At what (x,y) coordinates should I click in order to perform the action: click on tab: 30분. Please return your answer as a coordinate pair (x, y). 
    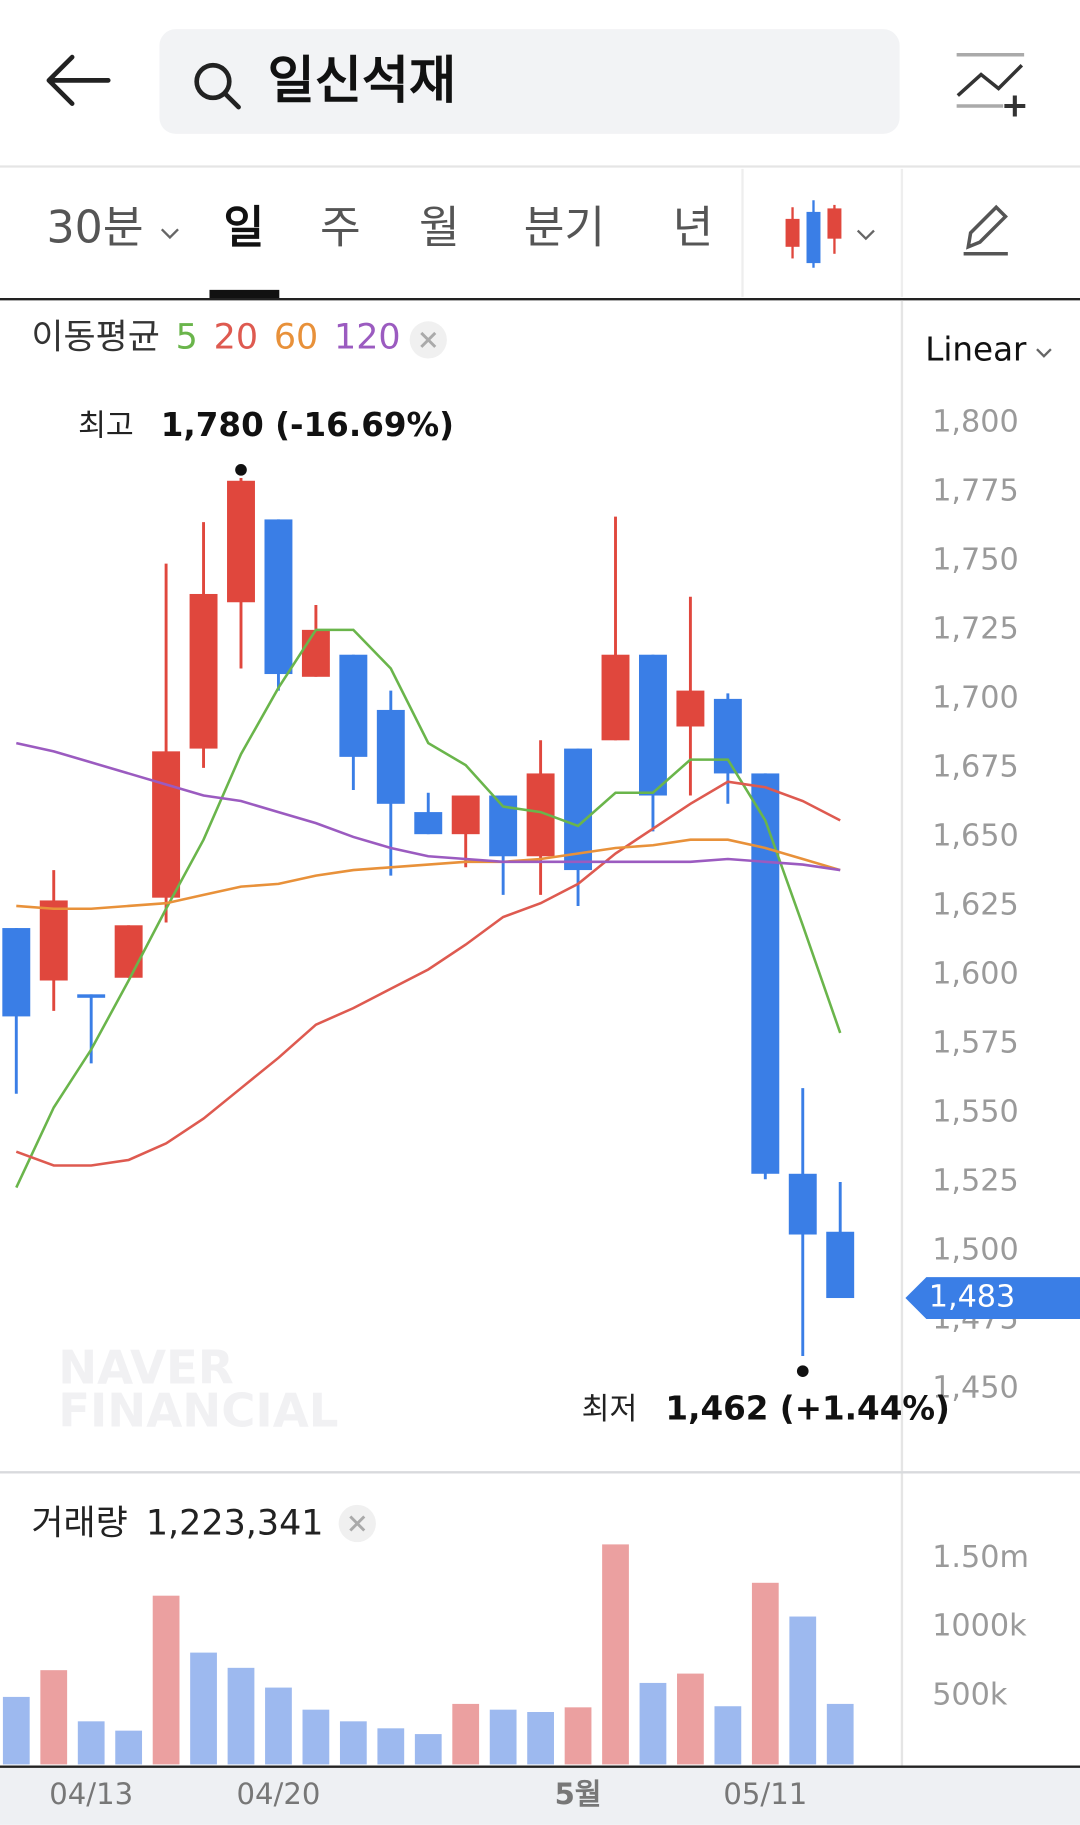
    Looking at the image, I should click on (95, 228).